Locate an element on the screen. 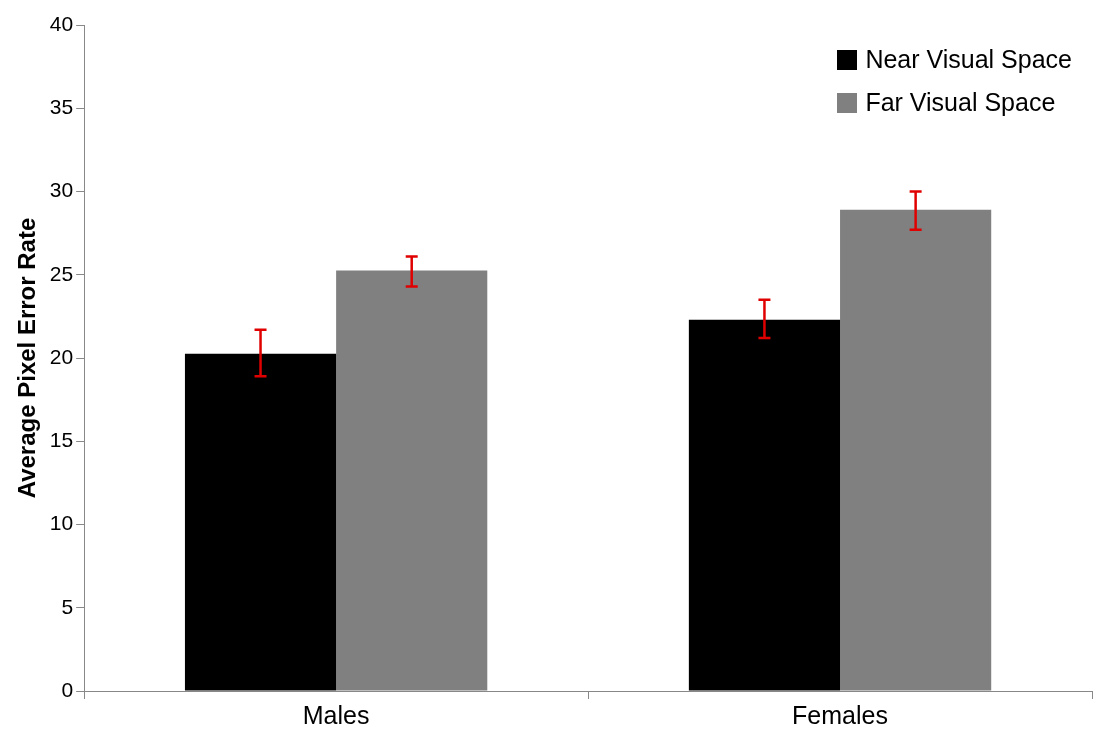 This screenshot has height=735, width=1107. y-tick-label: 25 is located at coordinates (61, 273).